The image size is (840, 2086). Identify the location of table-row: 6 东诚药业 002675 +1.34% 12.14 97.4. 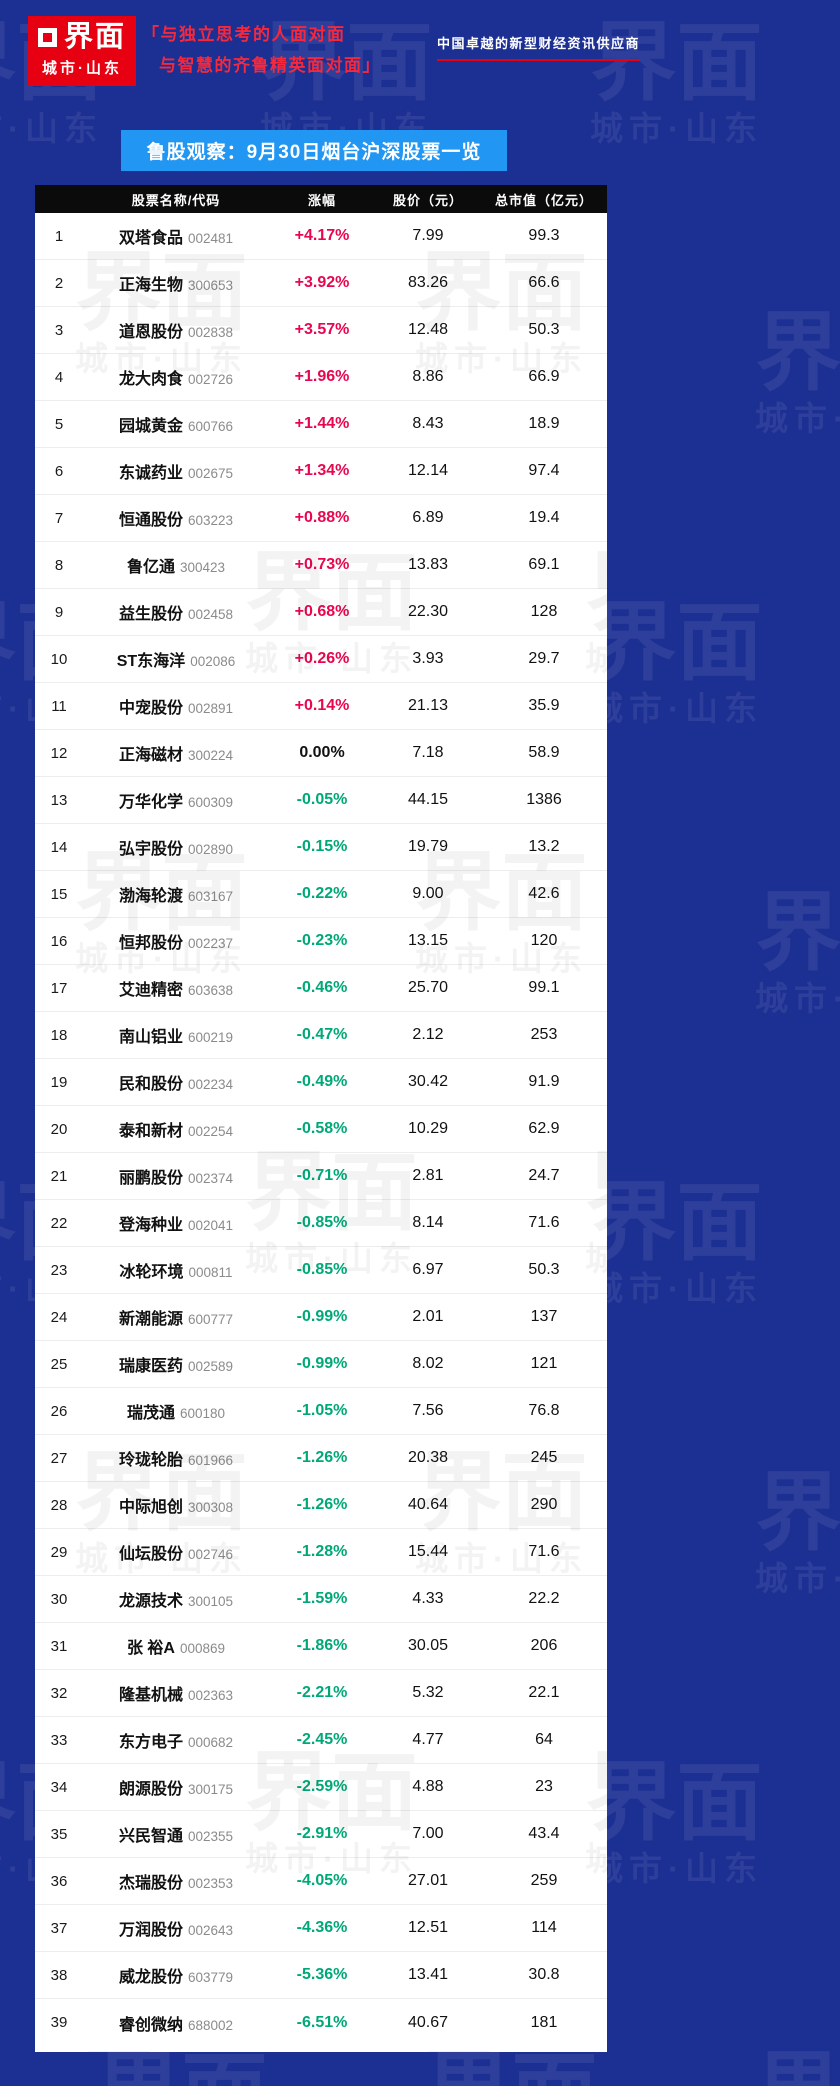
(321, 471).